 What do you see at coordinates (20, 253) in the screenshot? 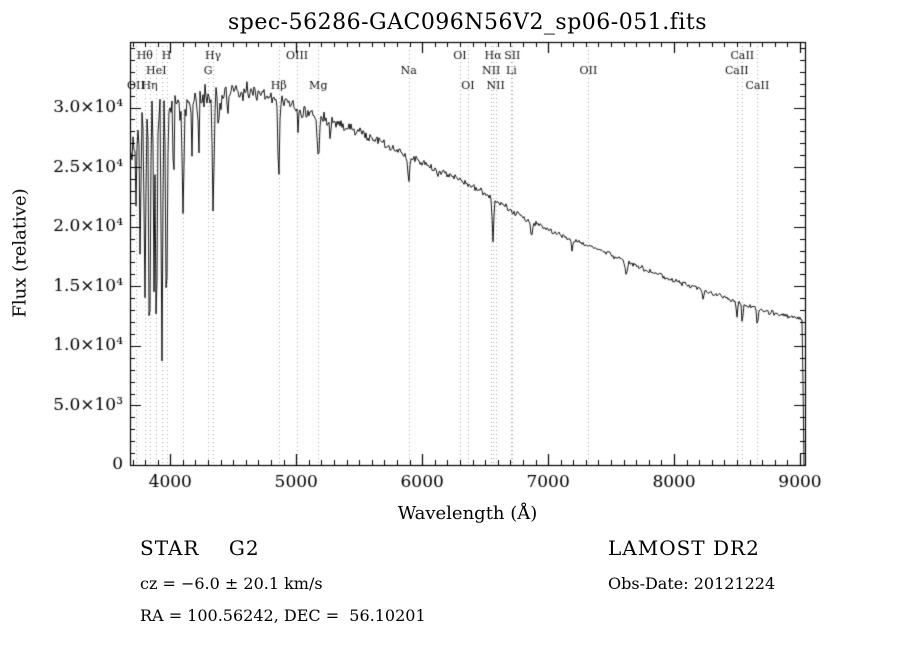
I see `y-axis-label: Flux (relative)` at bounding box center [20, 253].